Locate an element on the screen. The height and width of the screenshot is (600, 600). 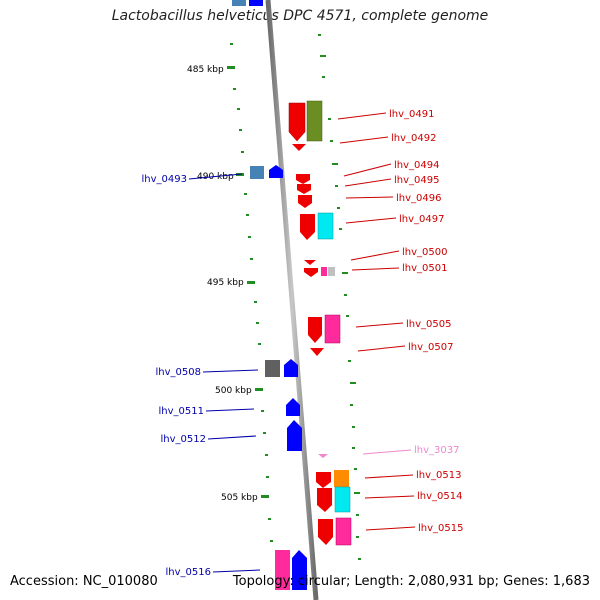
label-lhv-0513: lhv_0513 is located at coordinates (438, 475).